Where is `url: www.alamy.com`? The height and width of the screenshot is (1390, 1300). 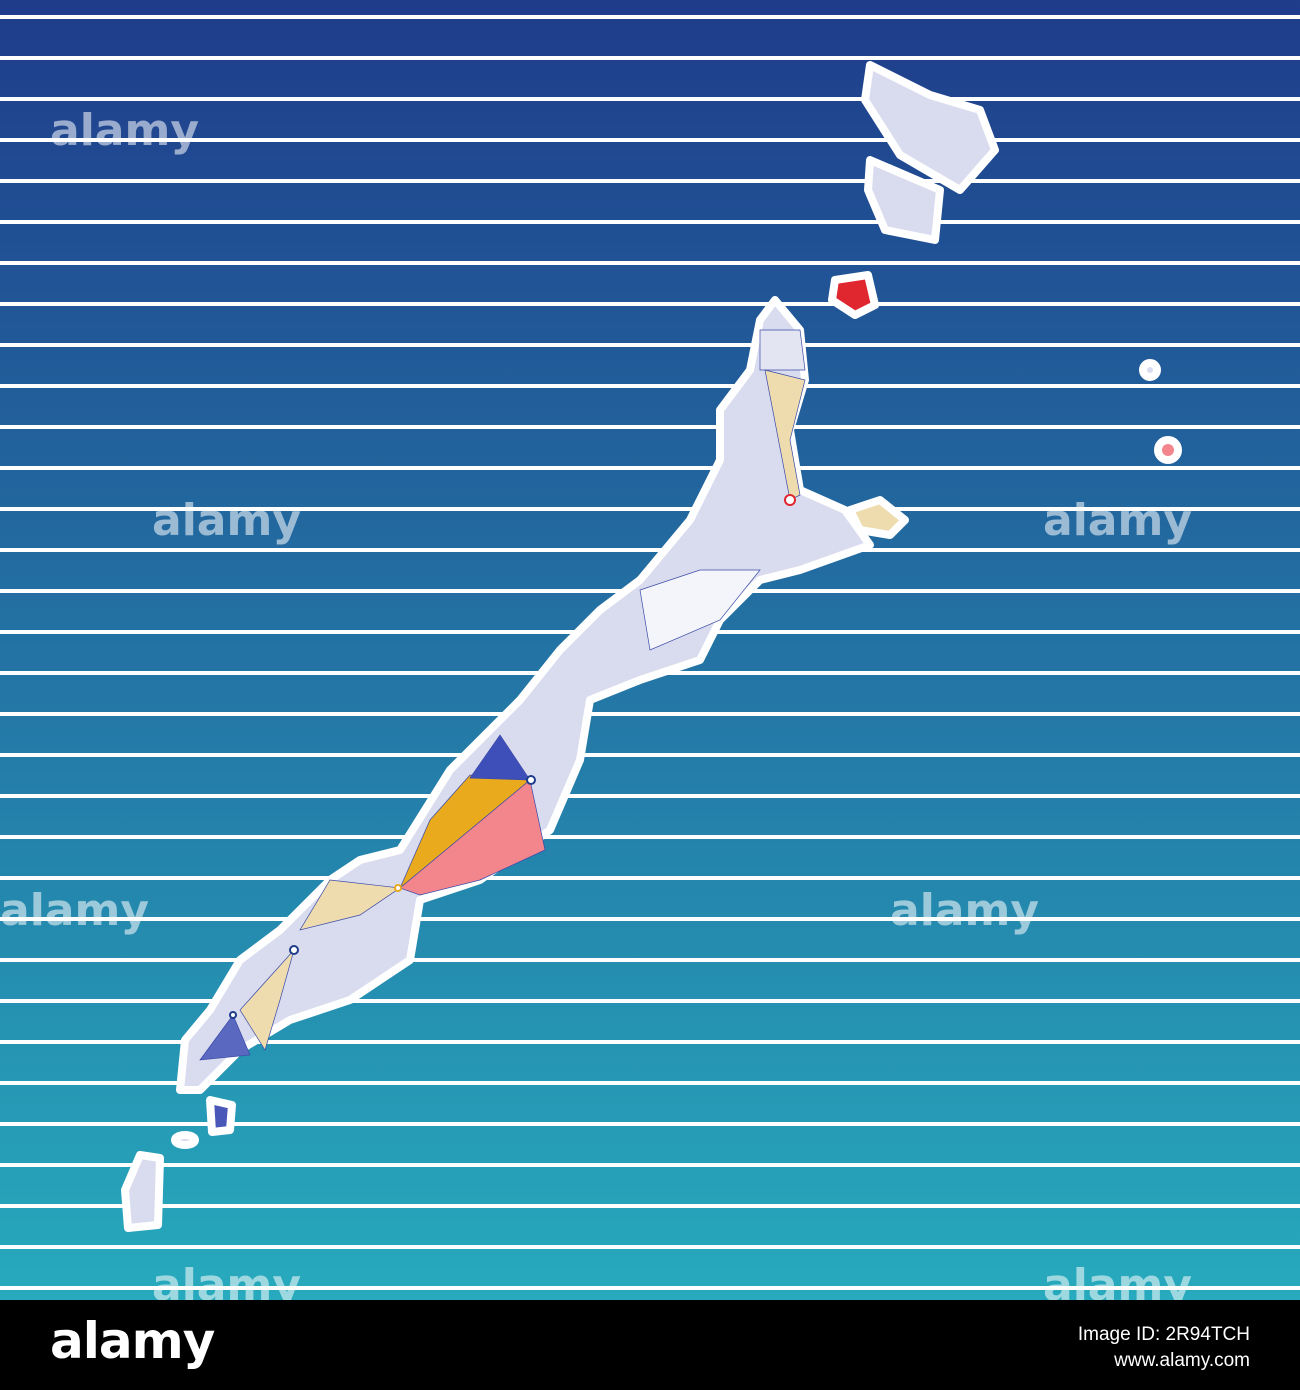 url: www.alamy.com is located at coordinates (1182, 1360).